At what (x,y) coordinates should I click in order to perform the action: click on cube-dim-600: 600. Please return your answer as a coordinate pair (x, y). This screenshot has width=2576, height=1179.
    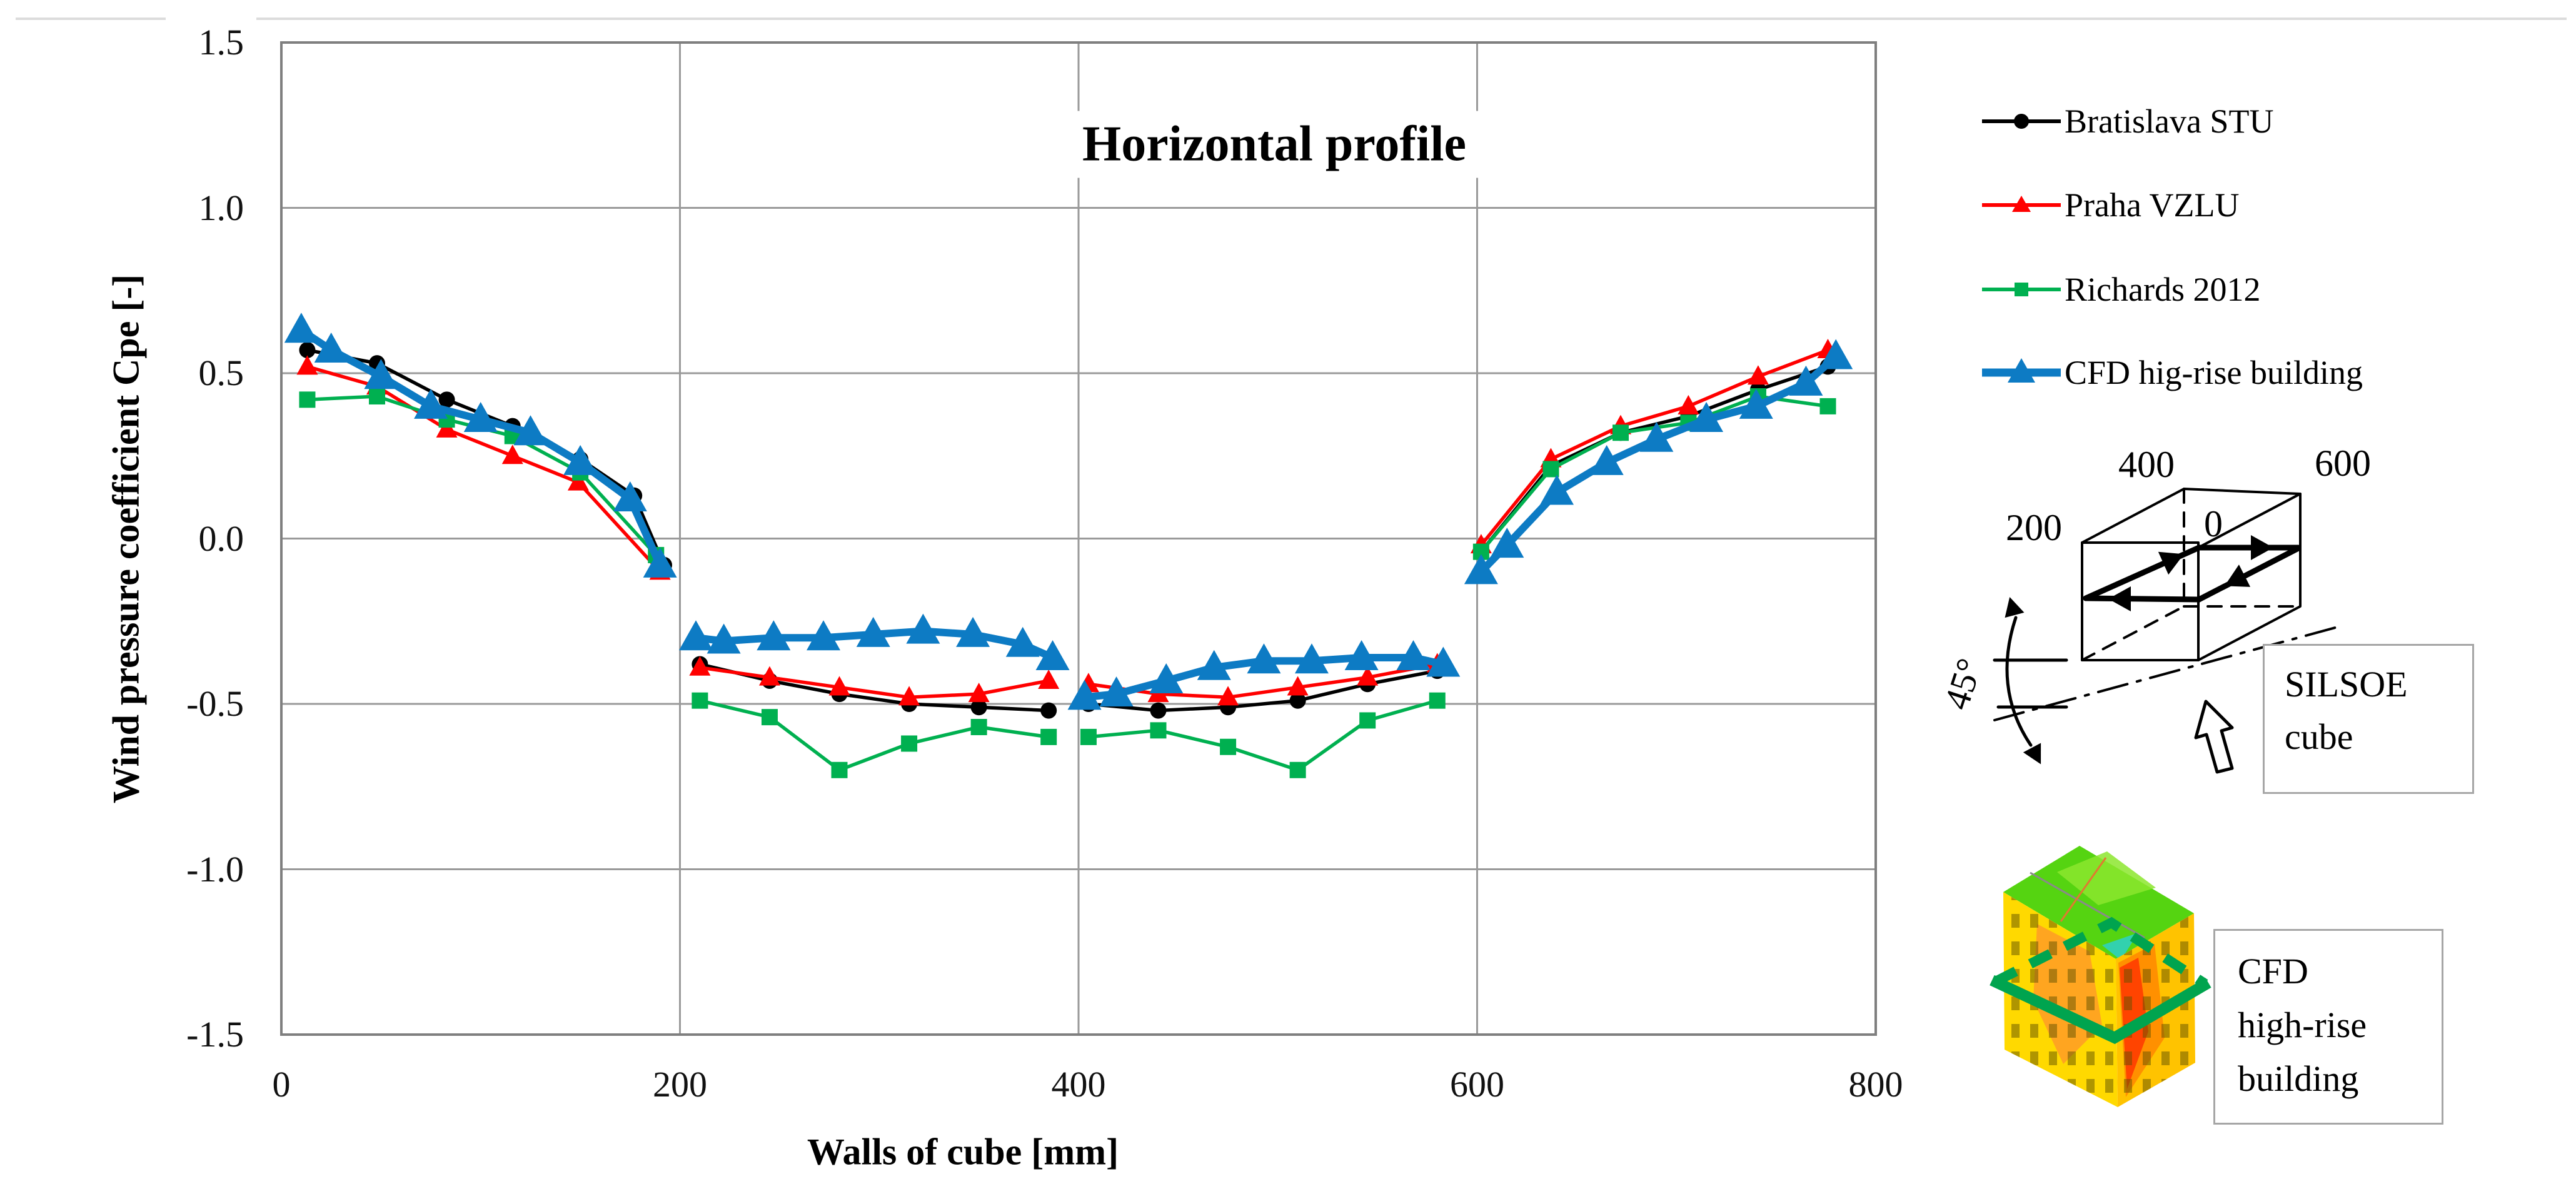
    Looking at the image, I should click on (2343, 463).